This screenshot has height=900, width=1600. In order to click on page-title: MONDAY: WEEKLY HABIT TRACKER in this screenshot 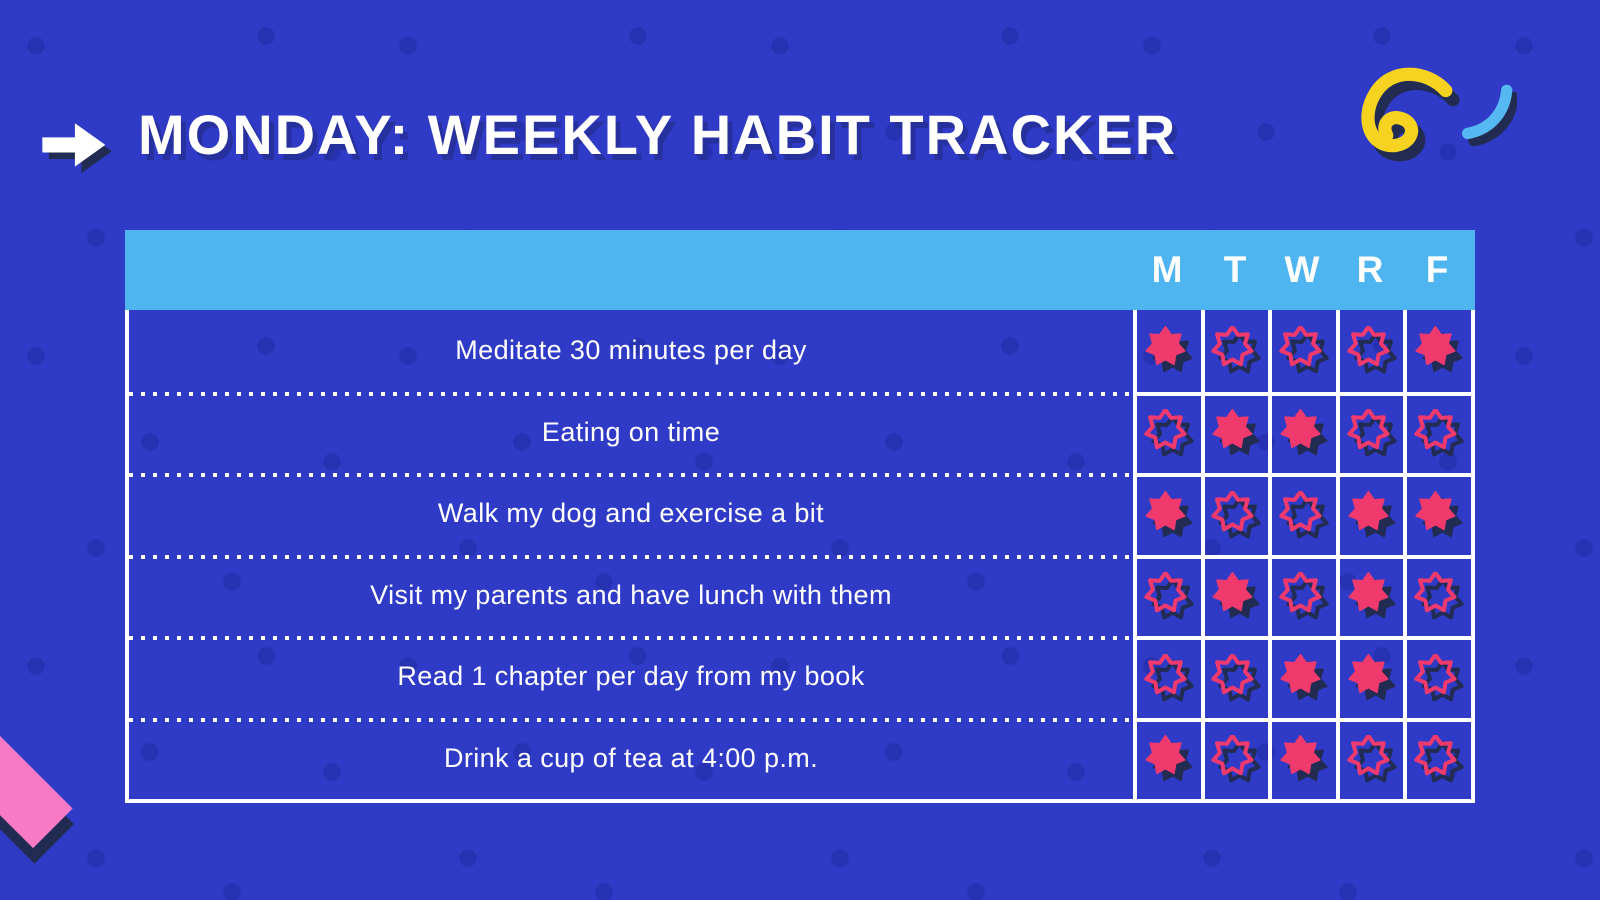, I will do `click(658, 134)`.